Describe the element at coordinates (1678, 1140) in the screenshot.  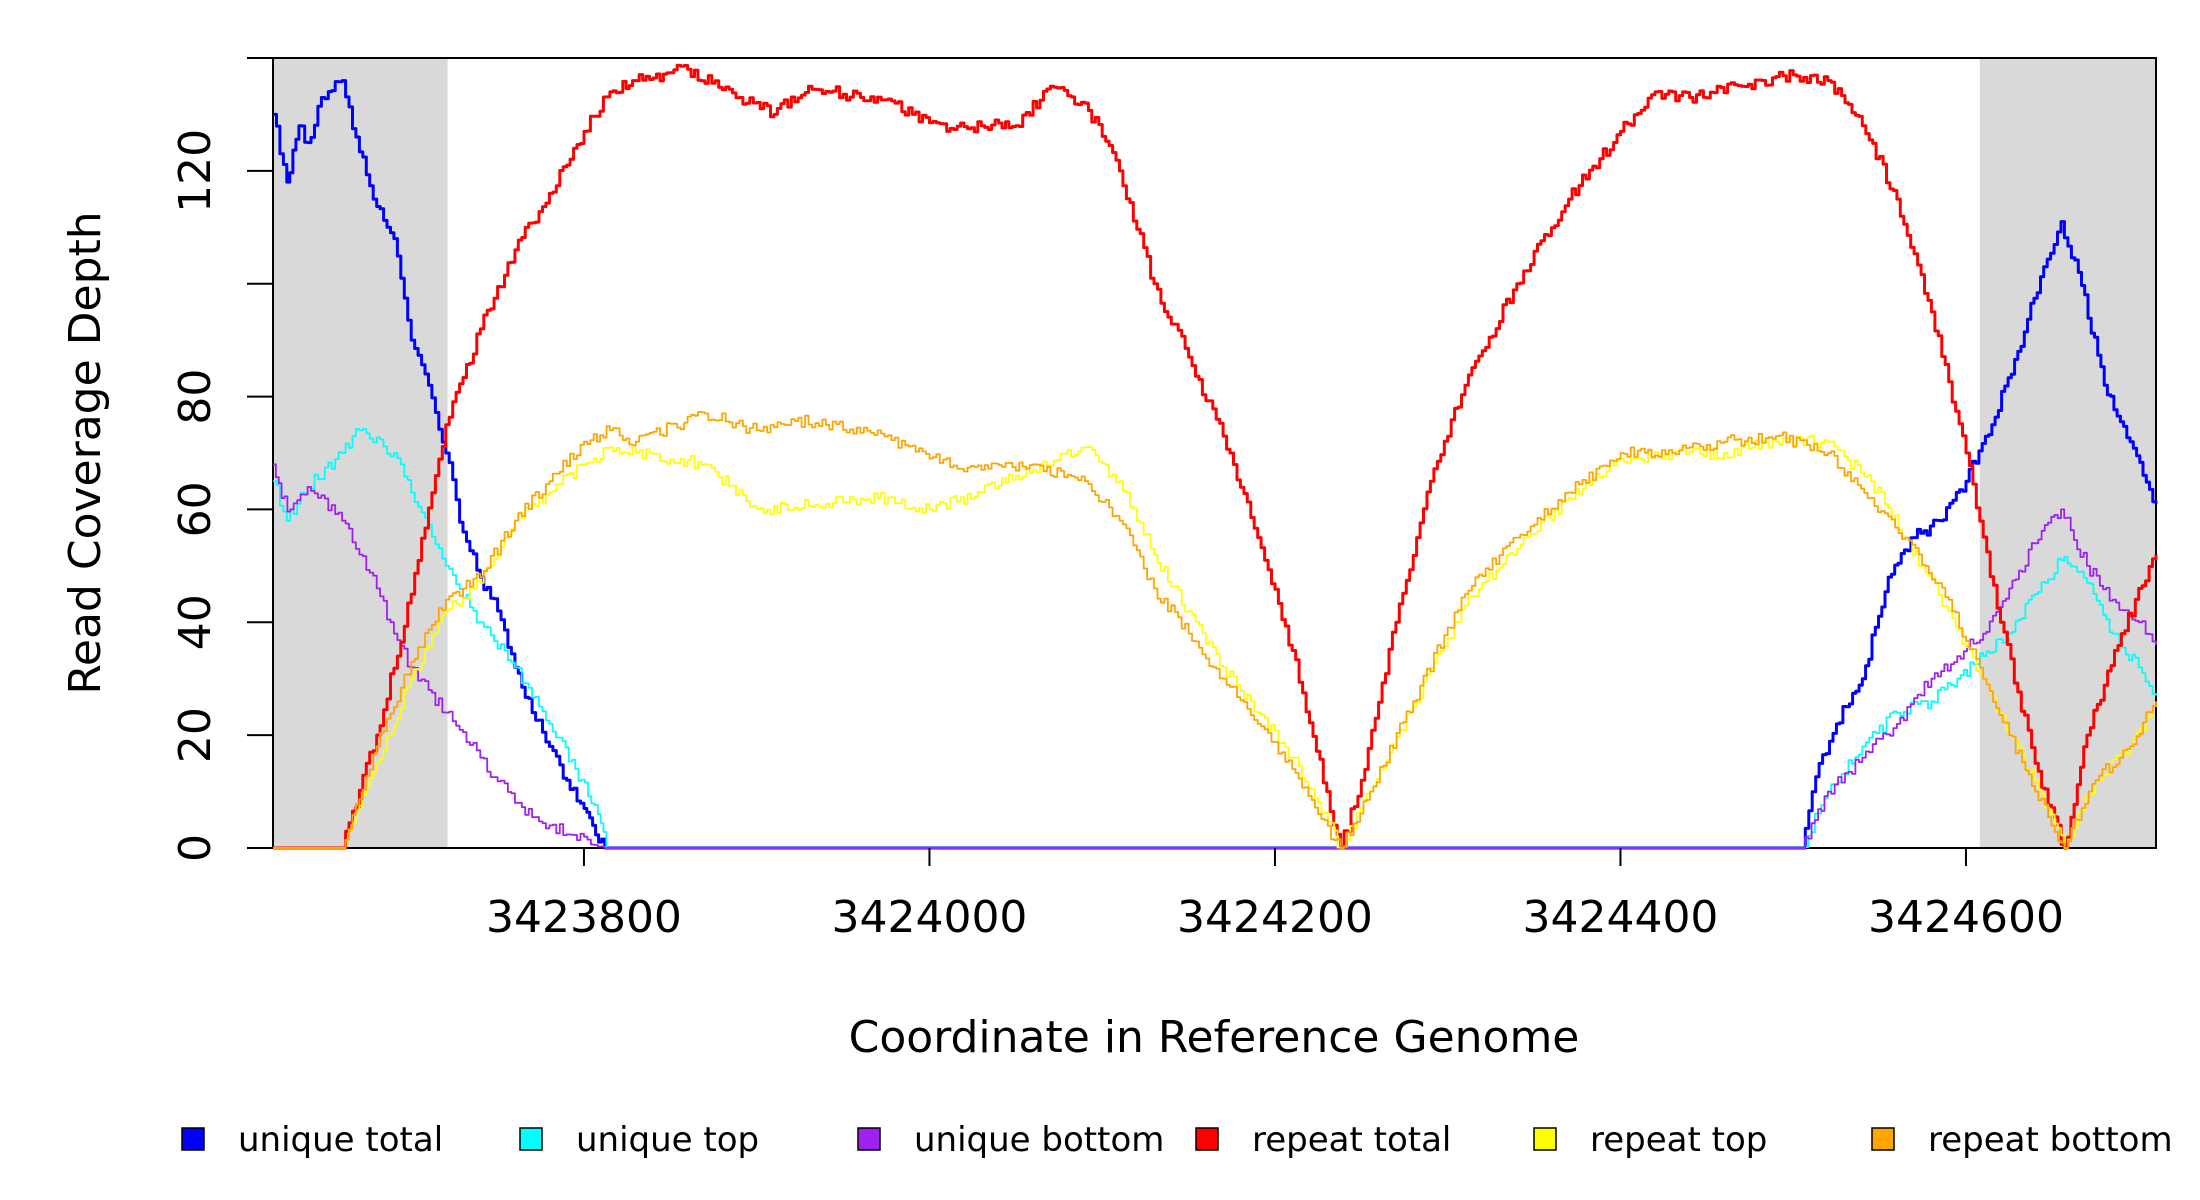
I see `legend-label-repeat-top: repeat top` at that location.